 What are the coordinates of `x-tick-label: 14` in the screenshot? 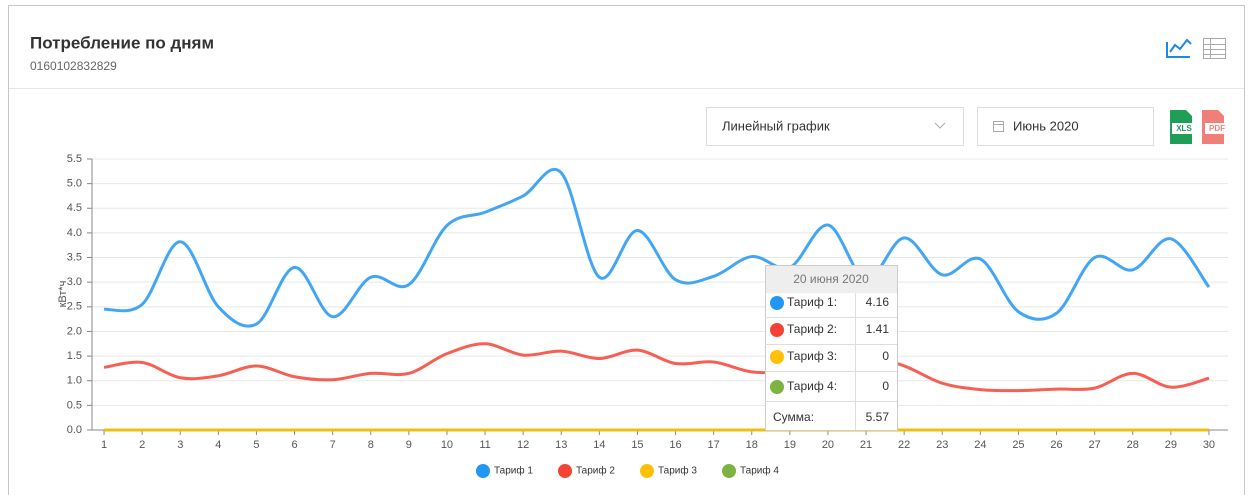 It's located at (599, 445).